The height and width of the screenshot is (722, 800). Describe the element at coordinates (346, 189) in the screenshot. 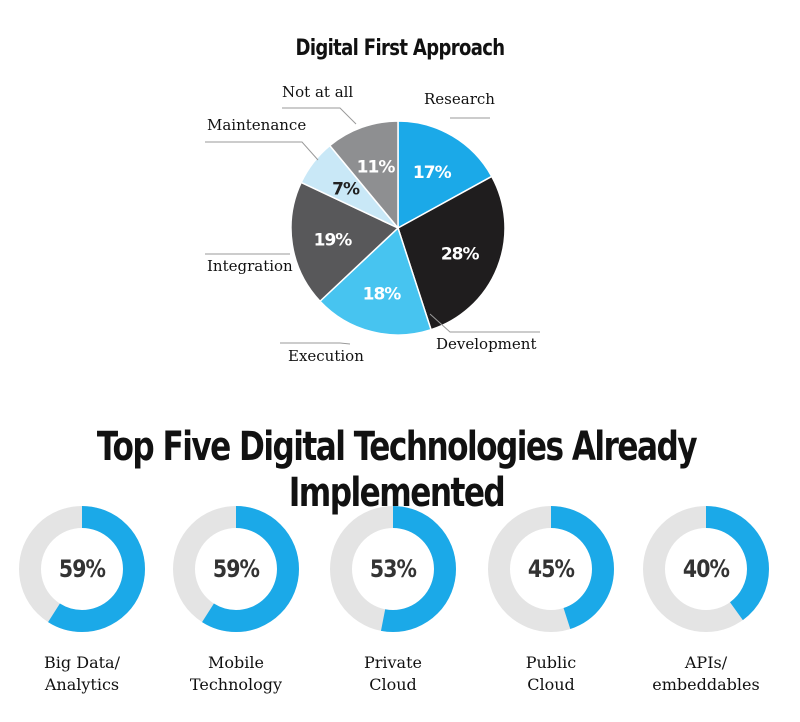

I see `pie-slice-value: 7%` at that location.